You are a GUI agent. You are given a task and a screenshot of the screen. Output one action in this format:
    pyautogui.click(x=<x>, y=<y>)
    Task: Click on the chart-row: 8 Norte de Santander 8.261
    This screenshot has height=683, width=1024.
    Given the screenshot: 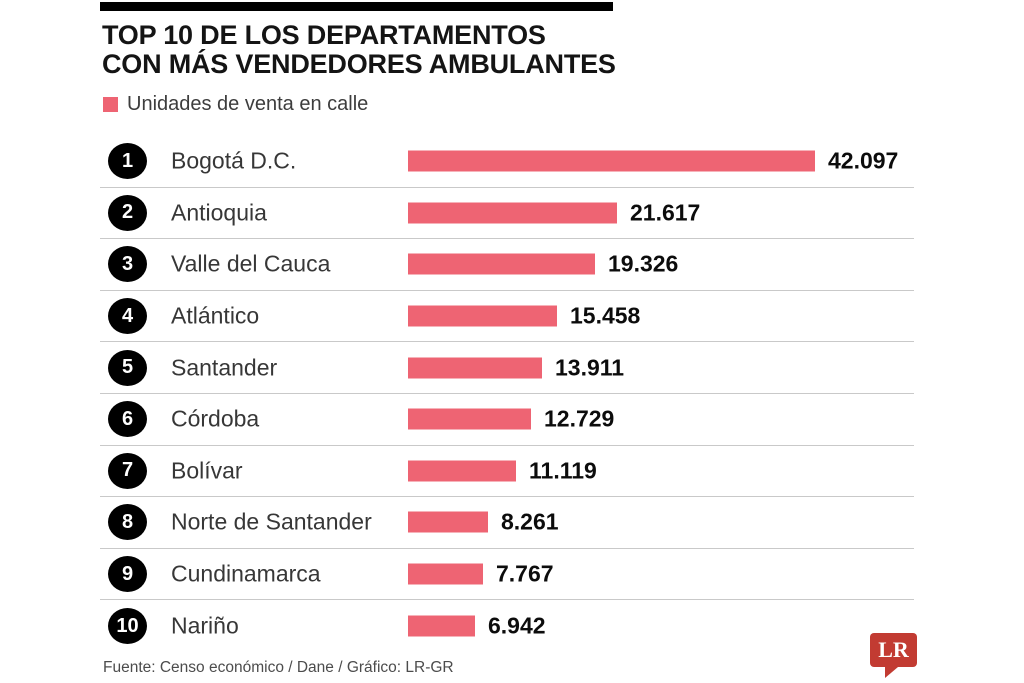 What is the action you would take?
    pyautogui.click(x=507, y=523)
    